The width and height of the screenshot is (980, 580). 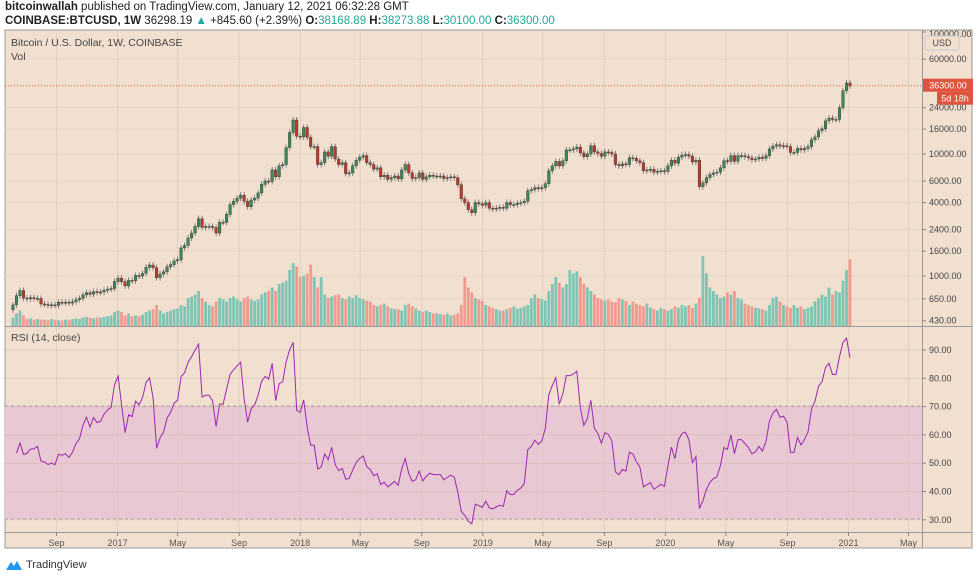 What do you see at coordinates (41, 7) in the screenshot?
I see `author: bitcoinwallah` at bounding box center [41, 7].